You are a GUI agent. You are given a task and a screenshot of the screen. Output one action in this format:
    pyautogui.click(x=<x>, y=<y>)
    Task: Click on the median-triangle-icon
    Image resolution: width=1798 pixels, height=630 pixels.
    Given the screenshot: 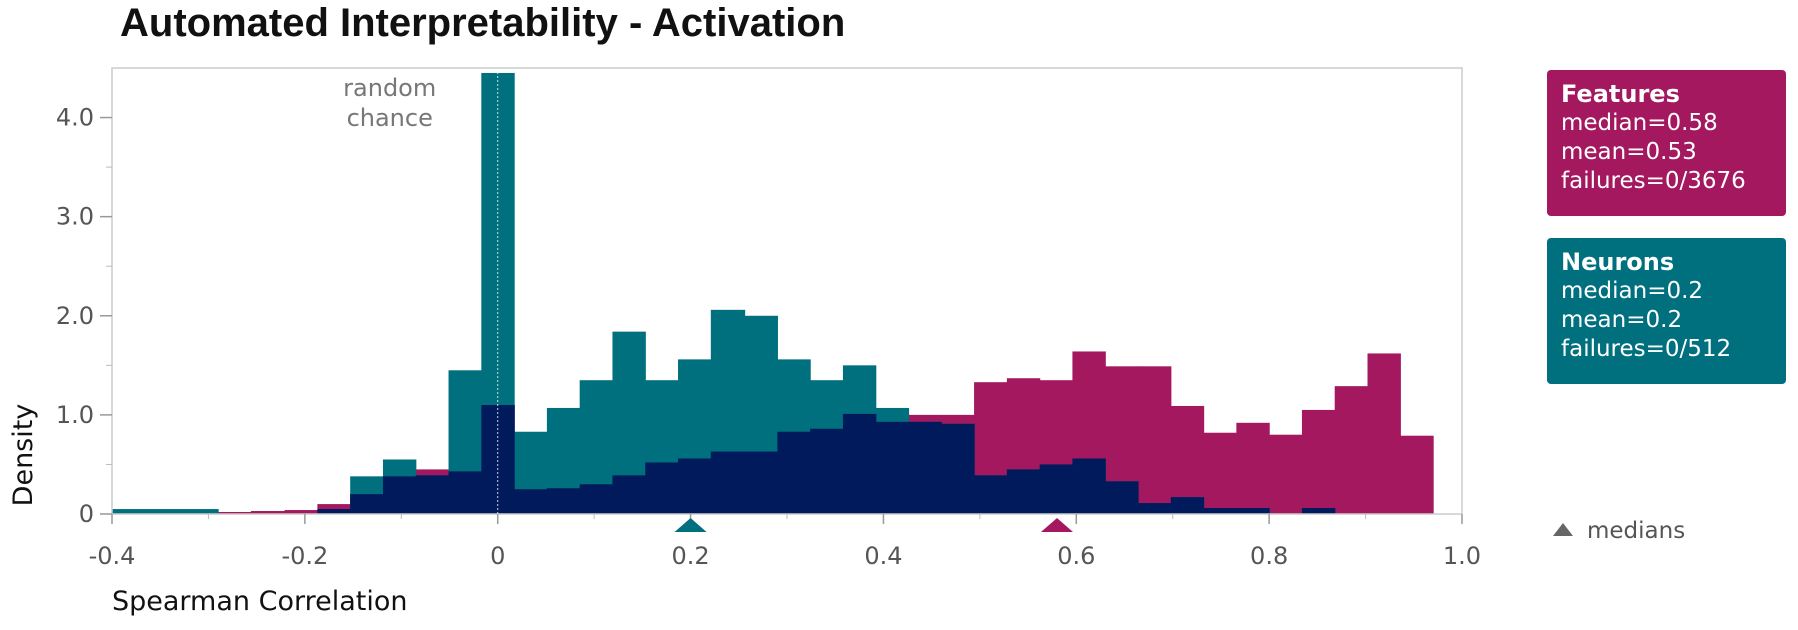 What is the action you would take?
    pyautogui.click(x=1563, y=529)
    